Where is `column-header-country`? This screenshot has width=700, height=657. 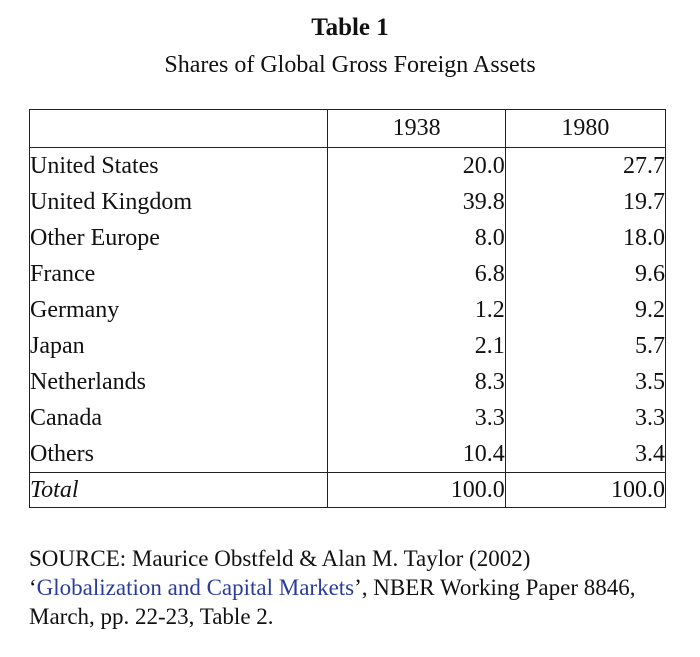
column-header-country is located at coordinates (178, 128).